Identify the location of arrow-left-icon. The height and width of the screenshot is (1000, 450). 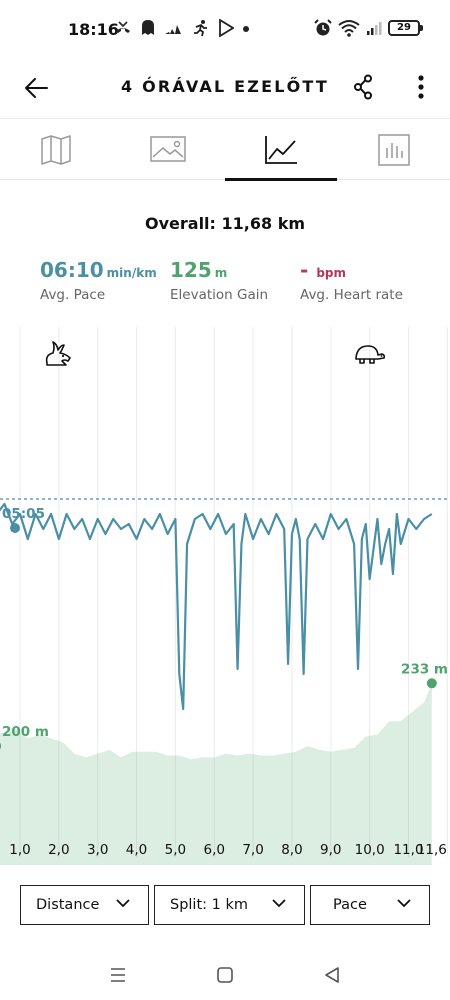
(36, 88).